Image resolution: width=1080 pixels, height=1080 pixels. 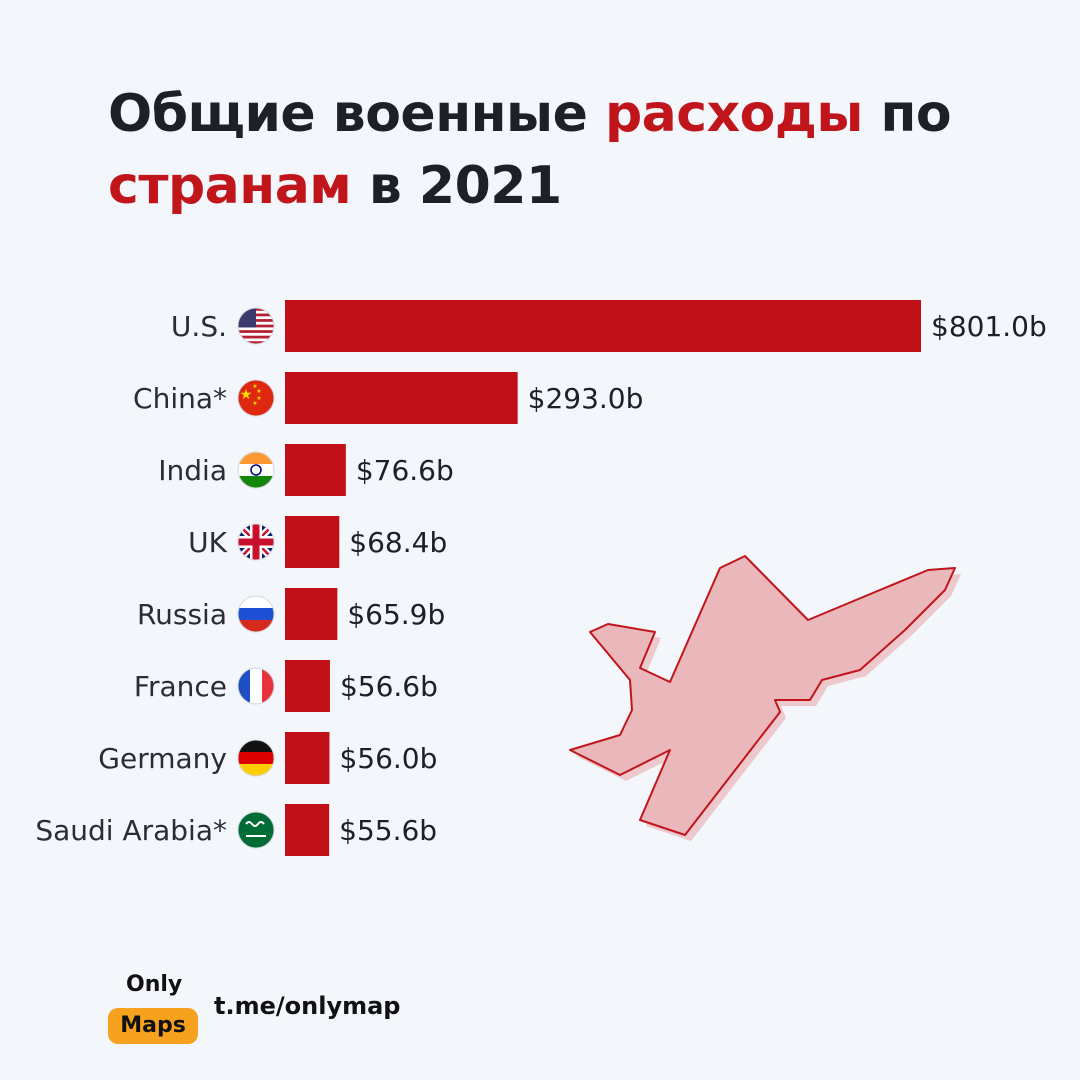 I want to click on telegram-link: t.me/onlymap, so click(x=307, y=1006).